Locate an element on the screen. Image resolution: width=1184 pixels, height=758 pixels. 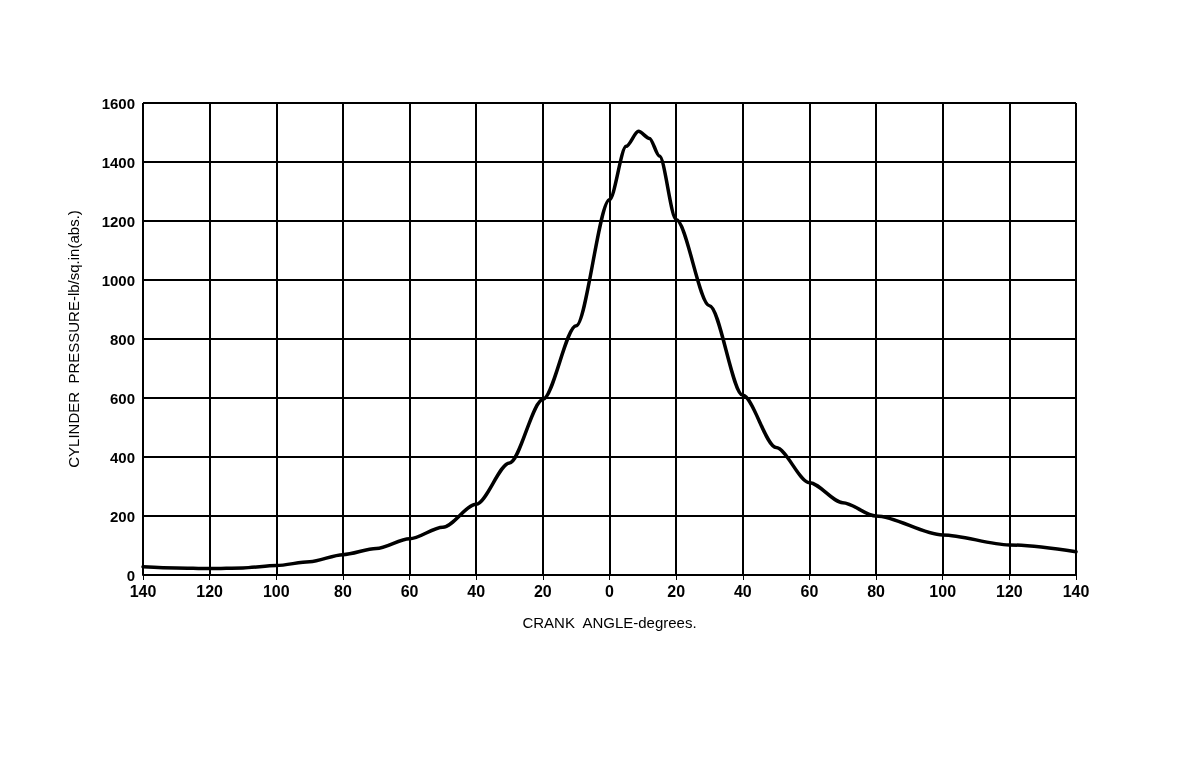
y-tick-label: 1200 is located at coordinates (118, 221).